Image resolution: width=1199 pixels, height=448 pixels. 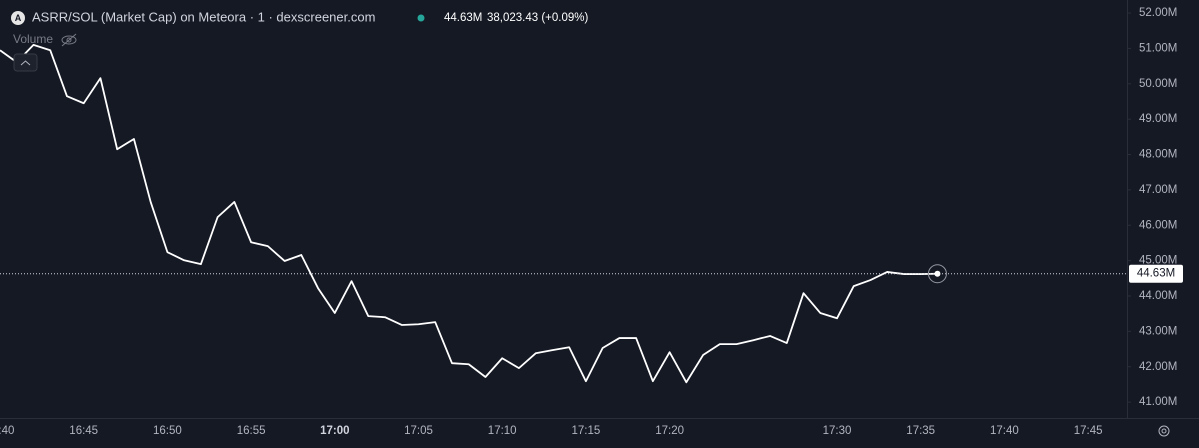 What do you see at coordinates (1158, 261) in the screenshot?
I see `y-tick-label: 45.00M` at bounding box center [1158, 261].